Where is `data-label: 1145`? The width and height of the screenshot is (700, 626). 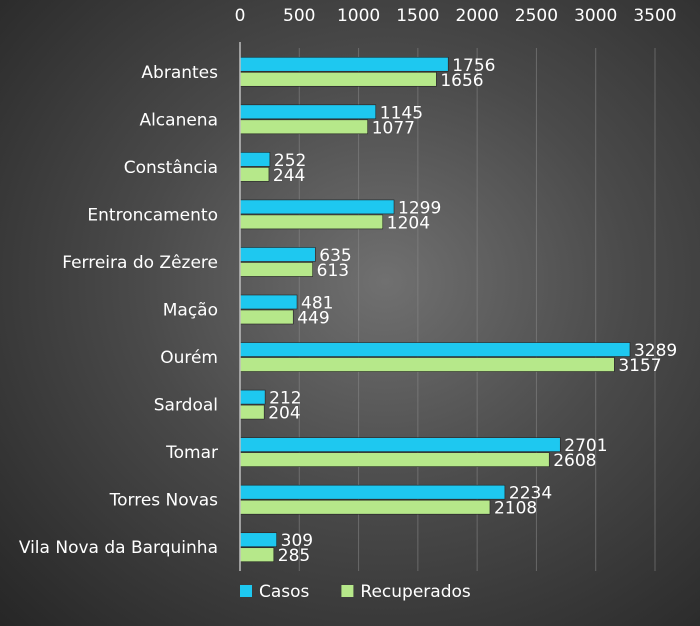 data-label: 1145 is located at coordinates (401, 113).